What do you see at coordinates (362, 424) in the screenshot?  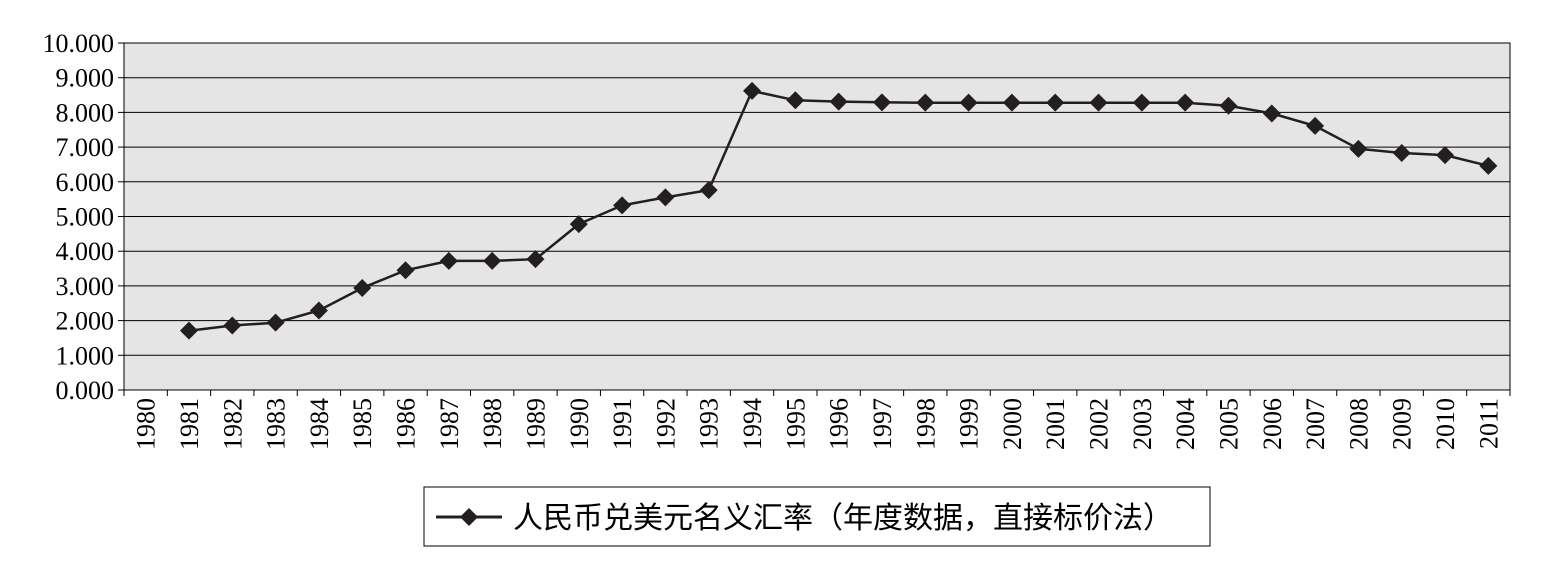 I see `x-tick-label: 1985` at bounding box center [362, 424].